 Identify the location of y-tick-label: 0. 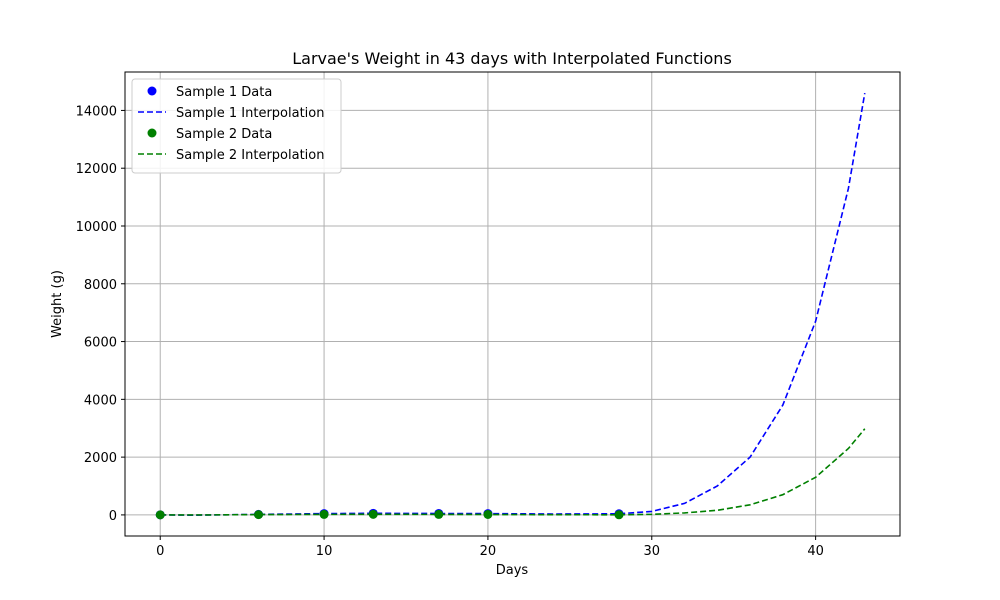
(113, 516).